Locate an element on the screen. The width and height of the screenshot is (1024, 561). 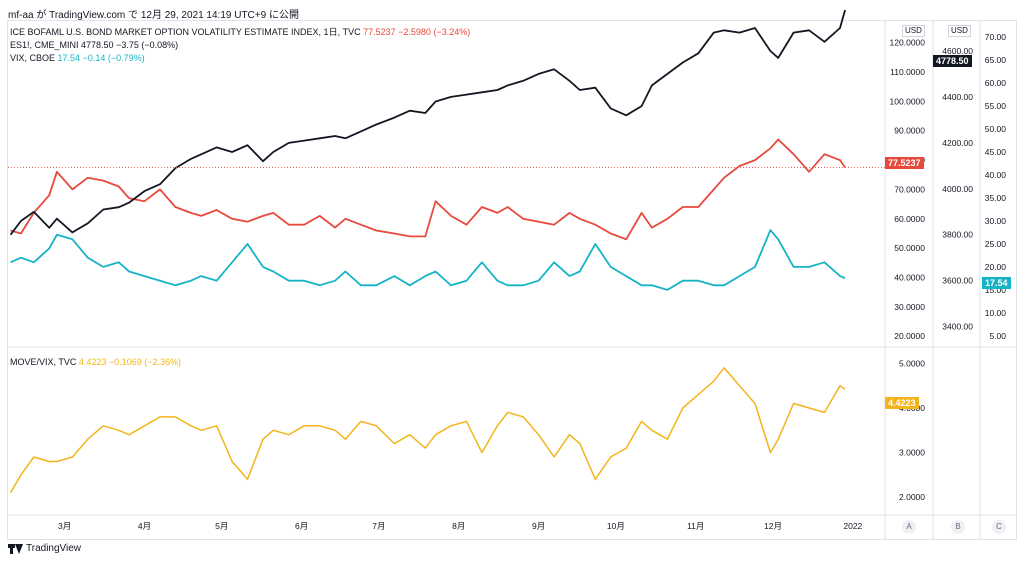
usd-label-b: USD is located at coordinates (959, 31).